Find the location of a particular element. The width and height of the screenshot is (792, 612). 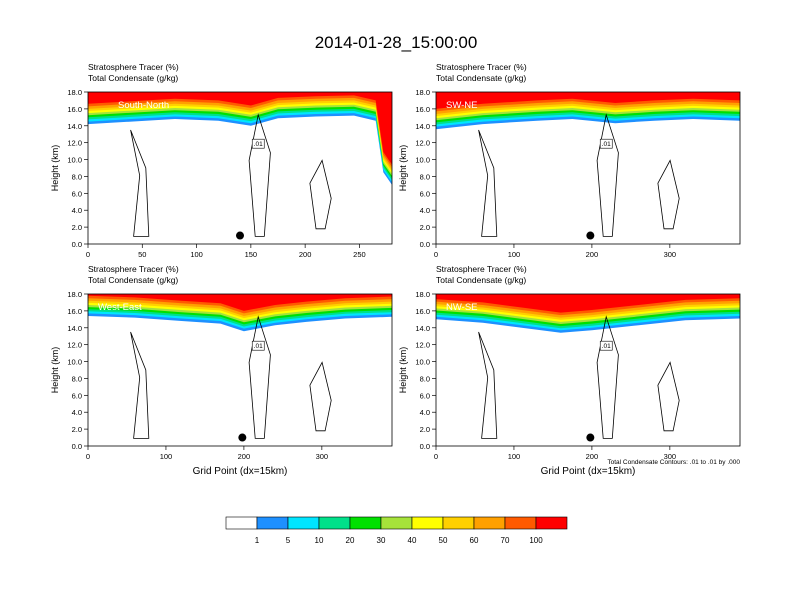

colorbar-label: 100 is located at coordinates (536, 540).